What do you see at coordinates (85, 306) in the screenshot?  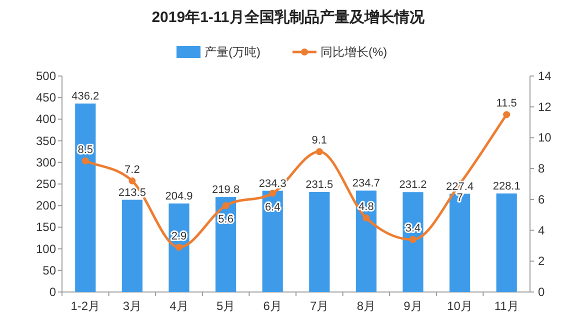 I see `x-tick-label: 1-2月` at bounding box center [85, 306].